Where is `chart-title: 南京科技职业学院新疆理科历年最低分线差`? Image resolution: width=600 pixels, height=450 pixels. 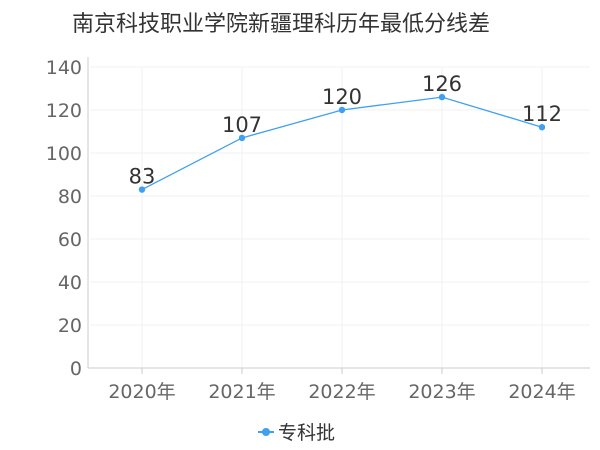
chart-title: 南京科技职业学院新疆理科历年最低分线差 is located at coordinates (281, 24).